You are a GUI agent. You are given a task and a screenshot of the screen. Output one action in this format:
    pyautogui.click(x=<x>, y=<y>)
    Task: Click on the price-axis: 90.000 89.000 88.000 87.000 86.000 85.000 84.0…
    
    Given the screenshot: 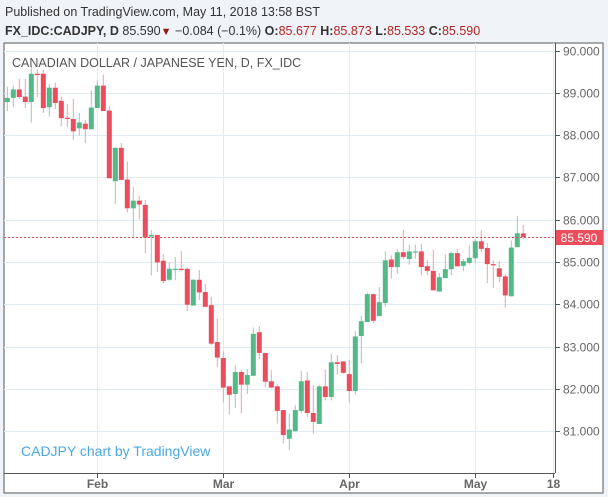 What is the action you would take?
    pyautogui.click(x=577, y=242)
    